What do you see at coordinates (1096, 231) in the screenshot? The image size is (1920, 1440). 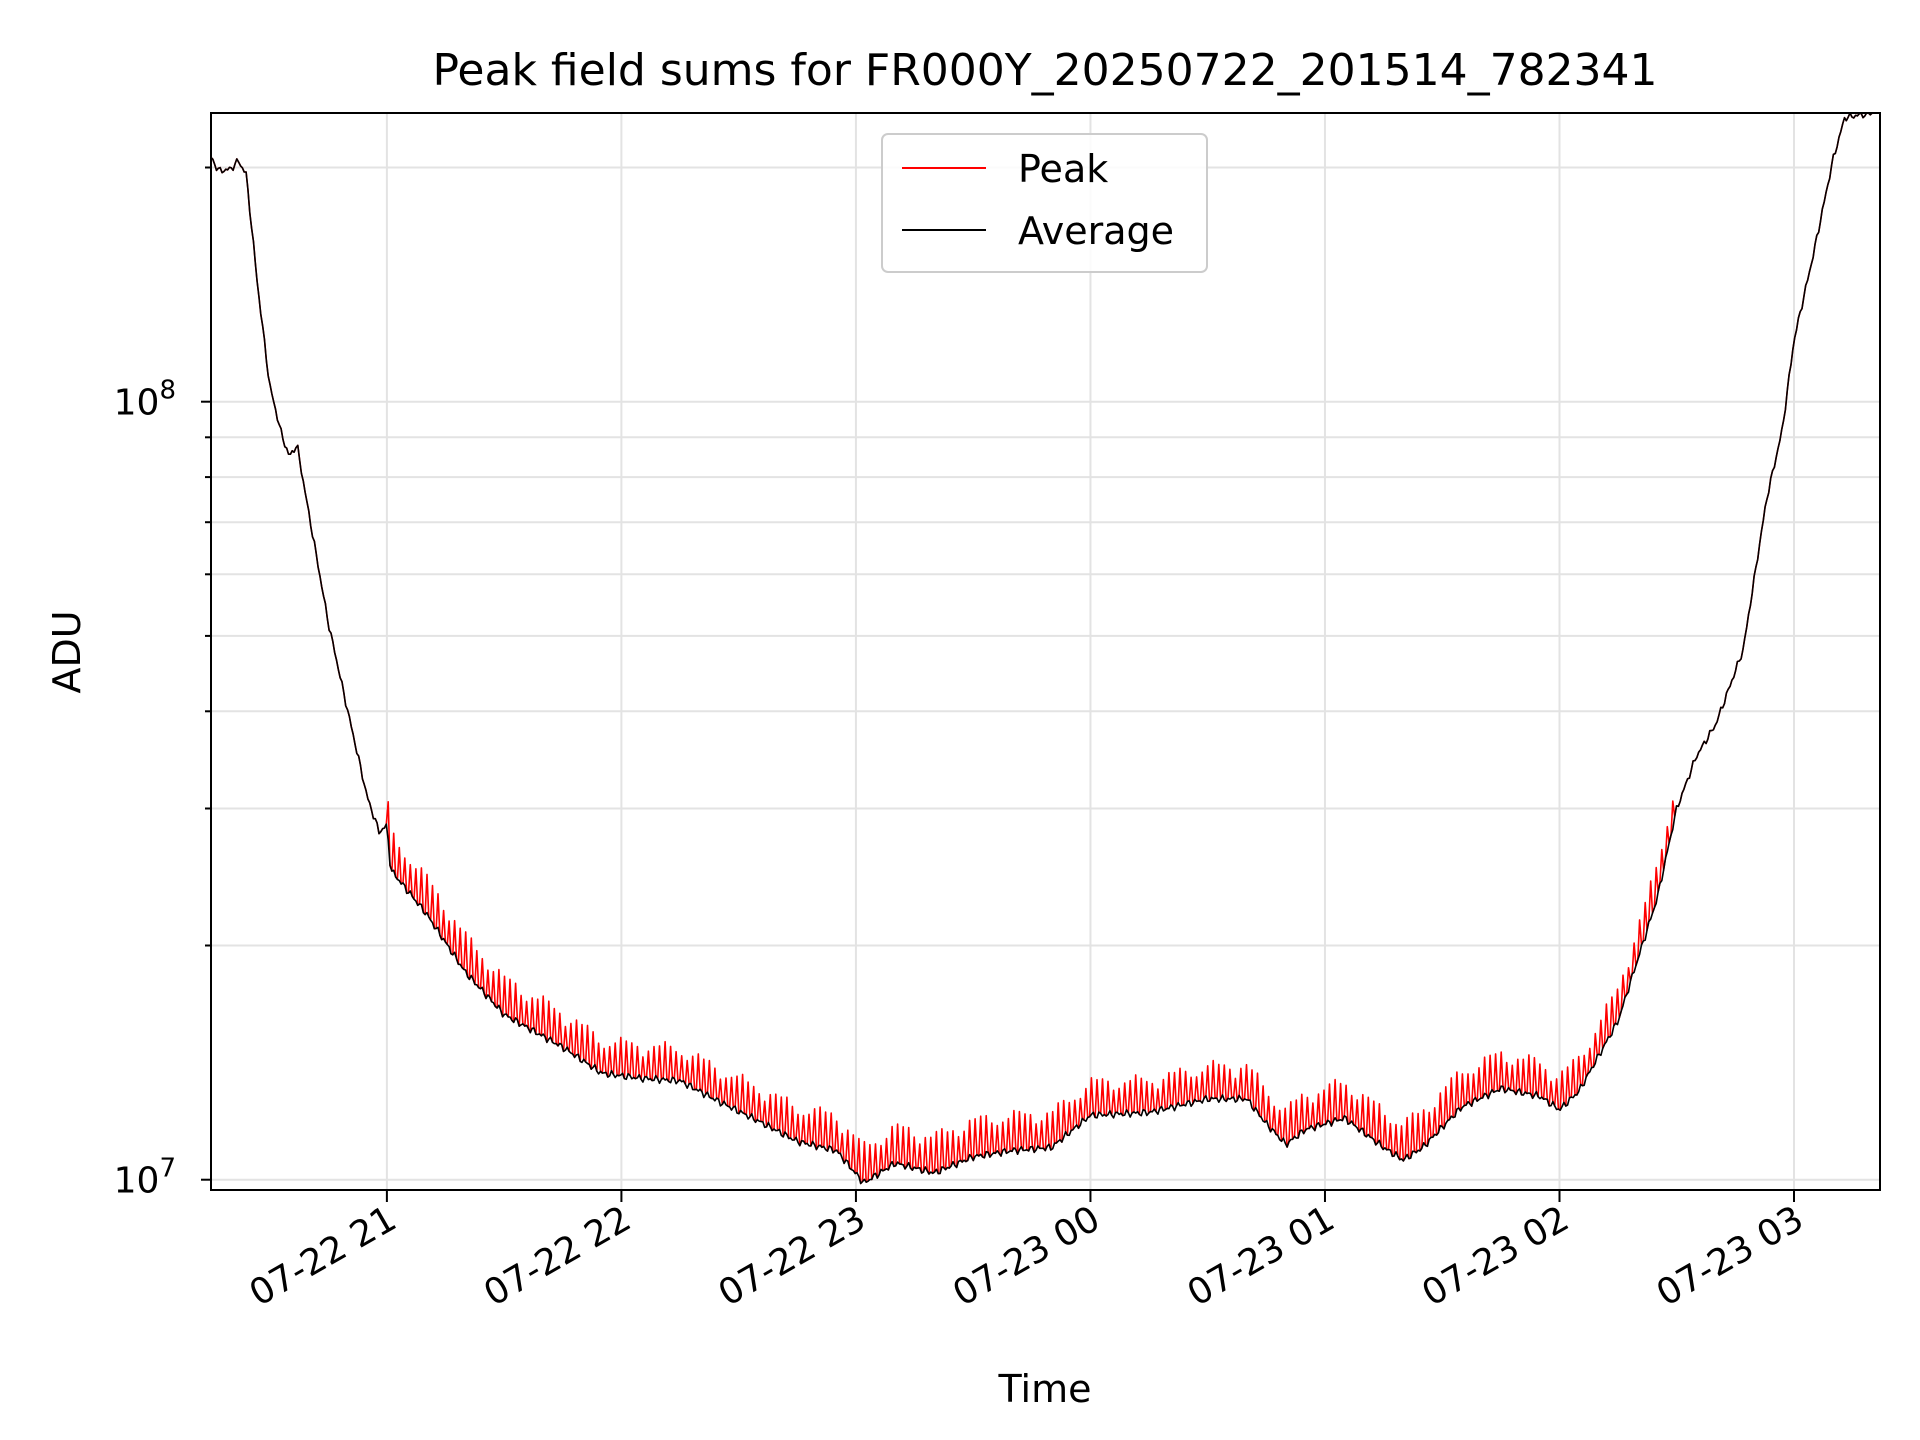 I see `legend-label-average: Average` at bounding box center [1096, 231].